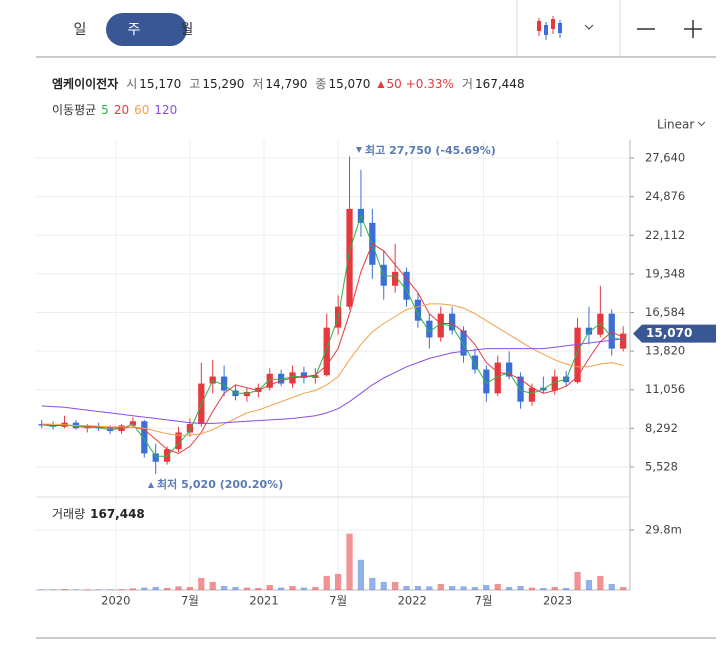 The image size is (724, 651). I want to click on moving-average, so click(332, 381).